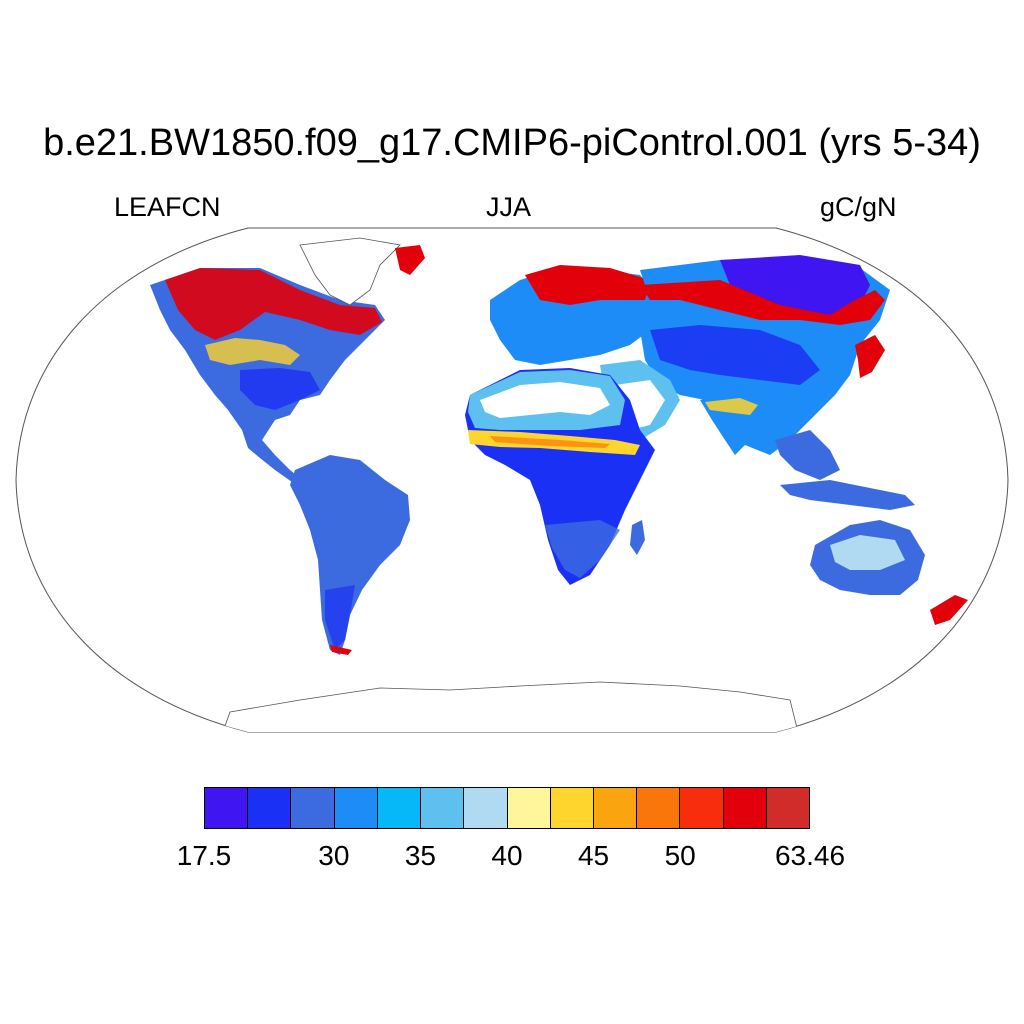 The height and width of the screenshot is (1024, 1024). What do you see at coordinates (587, 285) in the screenshot?
I see `land-scandinavia` at bounding box center [587, 285].